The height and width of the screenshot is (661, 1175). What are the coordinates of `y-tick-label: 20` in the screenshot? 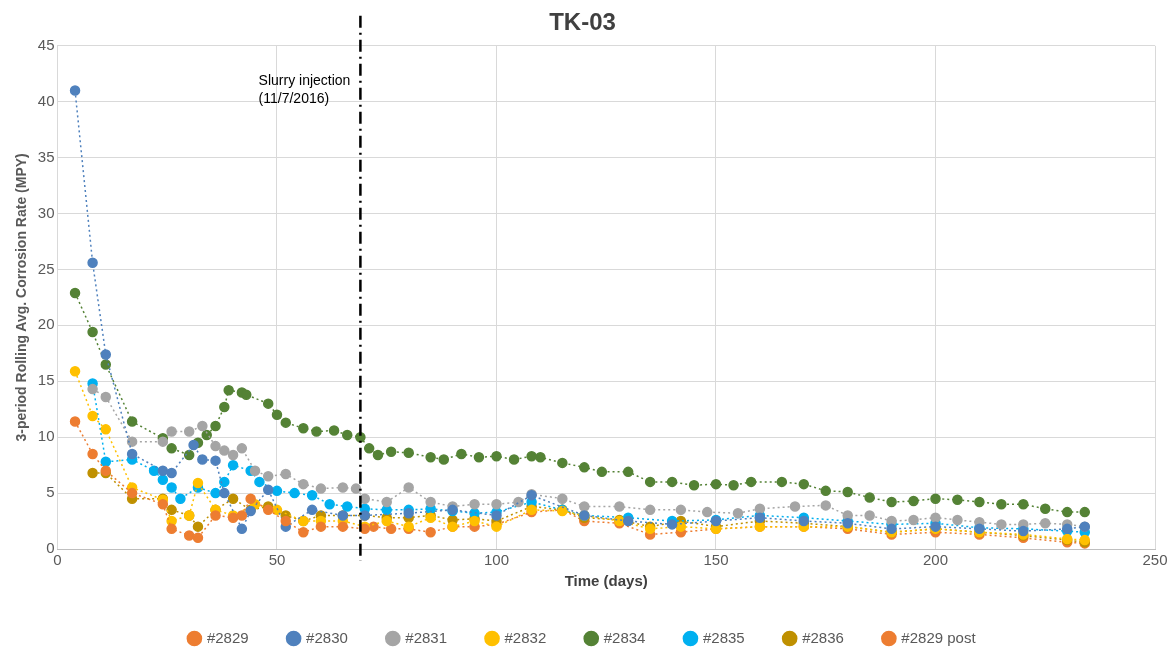 It's located at (46, 324).